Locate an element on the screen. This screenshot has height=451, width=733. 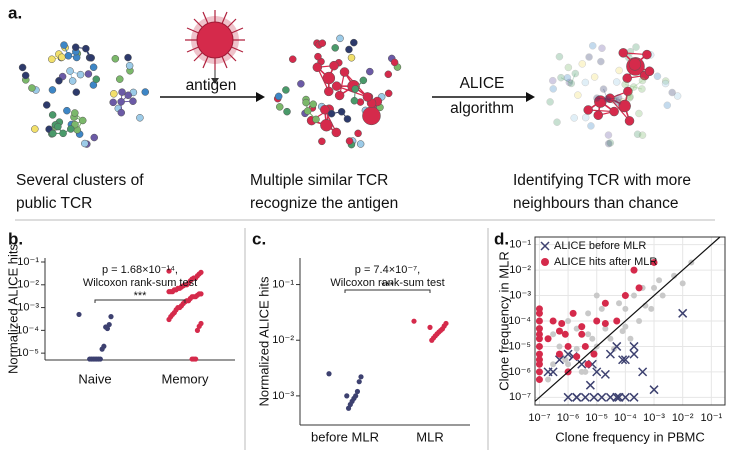
y-tick-label: 10⁻⁵ is located at coordinates (519, 346).